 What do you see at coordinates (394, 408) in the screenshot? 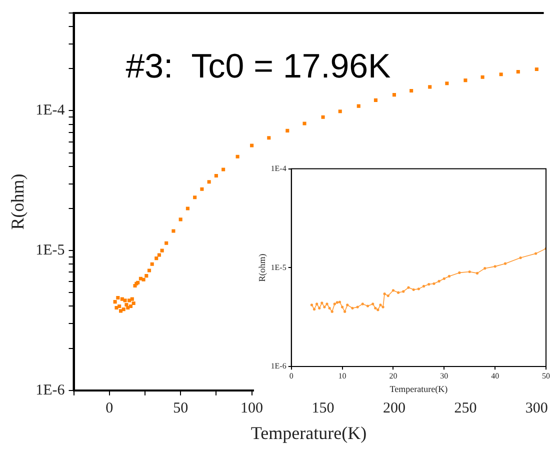
I see `x-tick-label: 200` at bounding box center [394, 408].